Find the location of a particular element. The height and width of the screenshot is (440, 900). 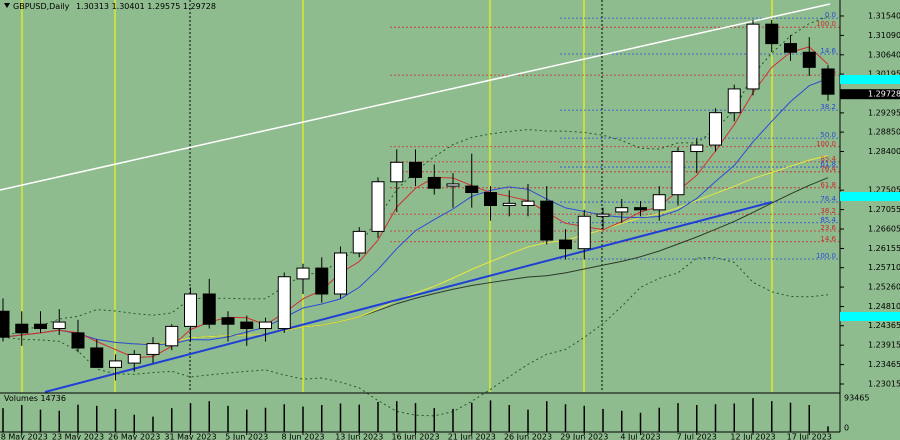

fib-label: 0.0 is located at coordinates (830, 15).